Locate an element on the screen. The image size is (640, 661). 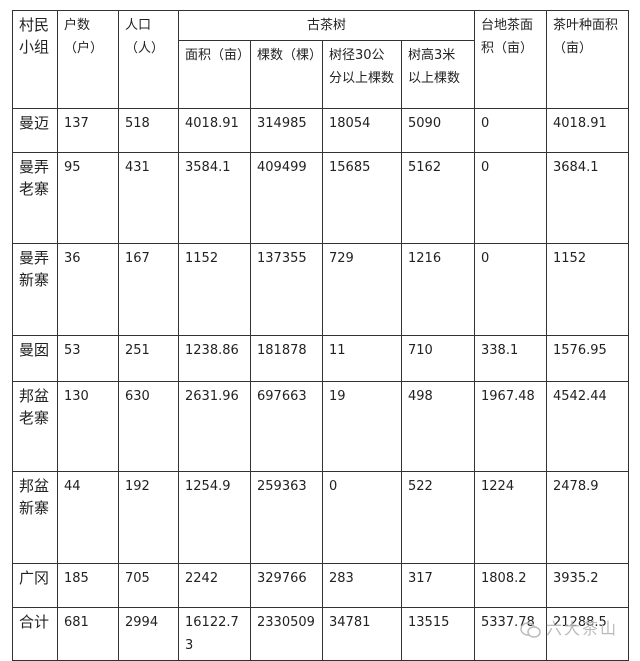
header-cell: 树高3米以上棵数 is located at coordinates (438, 74).